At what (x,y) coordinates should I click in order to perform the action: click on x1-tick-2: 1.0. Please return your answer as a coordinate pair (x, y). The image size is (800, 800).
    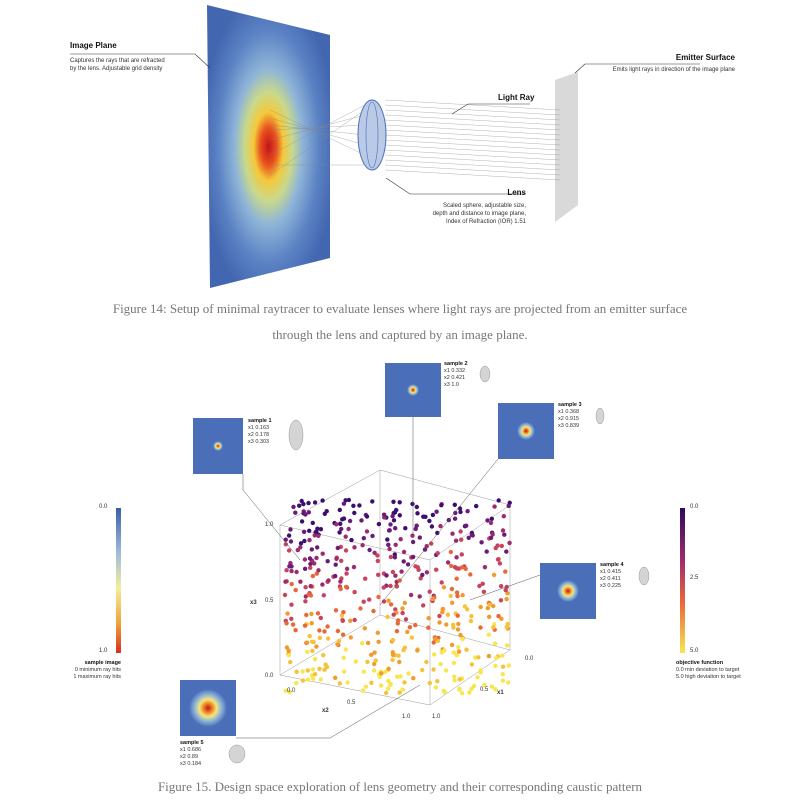
    Looking at the image, I should click on (436, 717).